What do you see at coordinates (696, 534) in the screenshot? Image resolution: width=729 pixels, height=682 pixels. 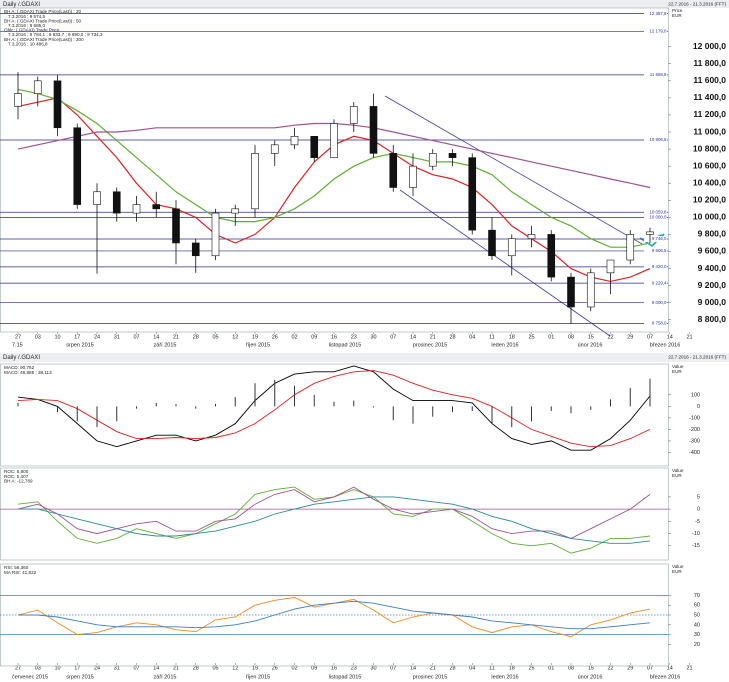 I see `y-tick-label: -10` at bounding box center [696, 534].